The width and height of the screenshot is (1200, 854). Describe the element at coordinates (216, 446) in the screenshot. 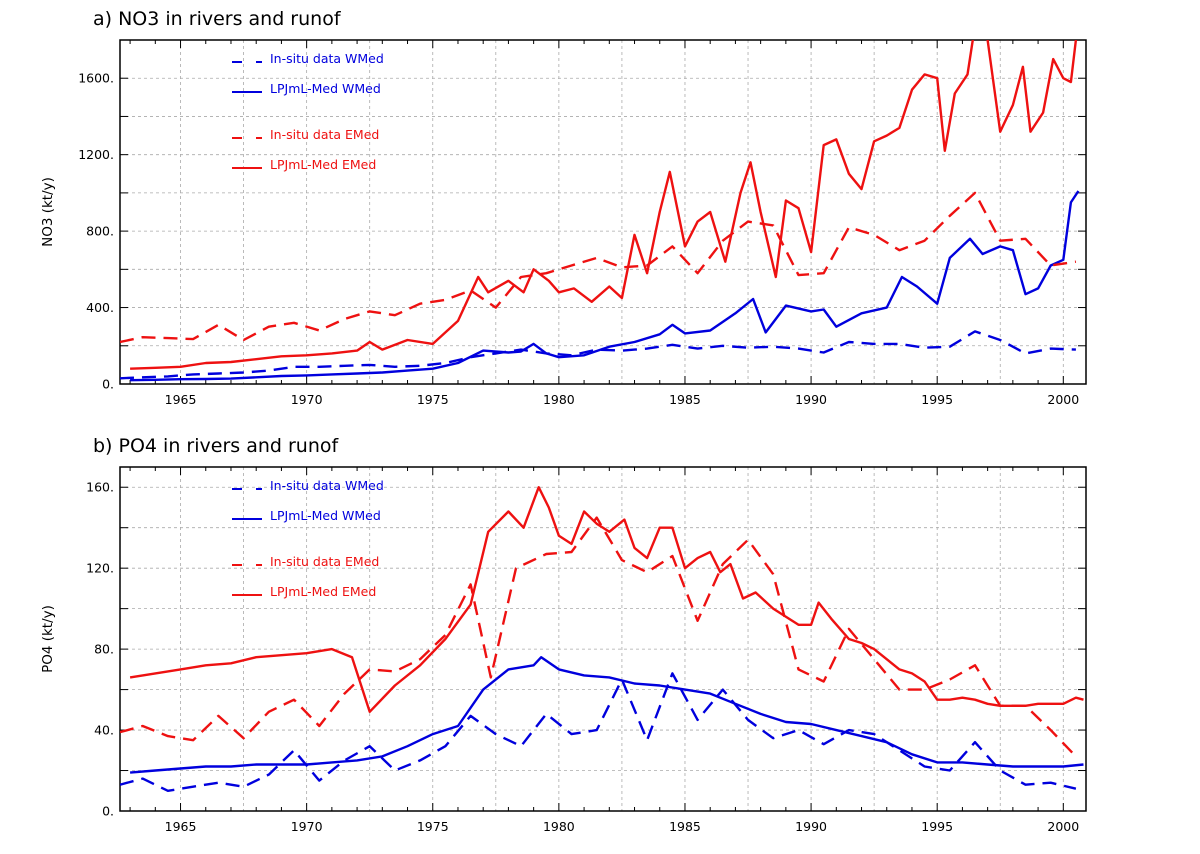

I see `chart-title: b) PO4 in rivers and runof` at that location.